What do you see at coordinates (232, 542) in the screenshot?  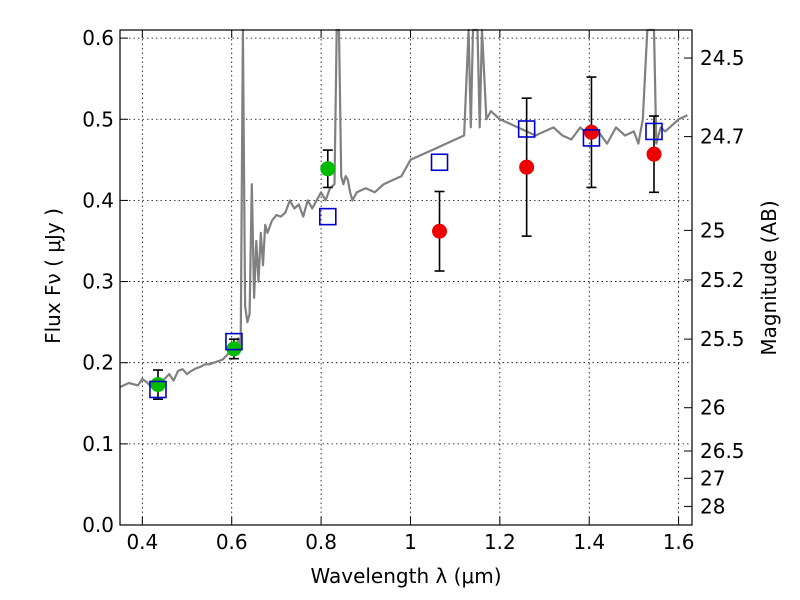 I see `x-tick-label: 0.6` at bounding box center [232, 542].